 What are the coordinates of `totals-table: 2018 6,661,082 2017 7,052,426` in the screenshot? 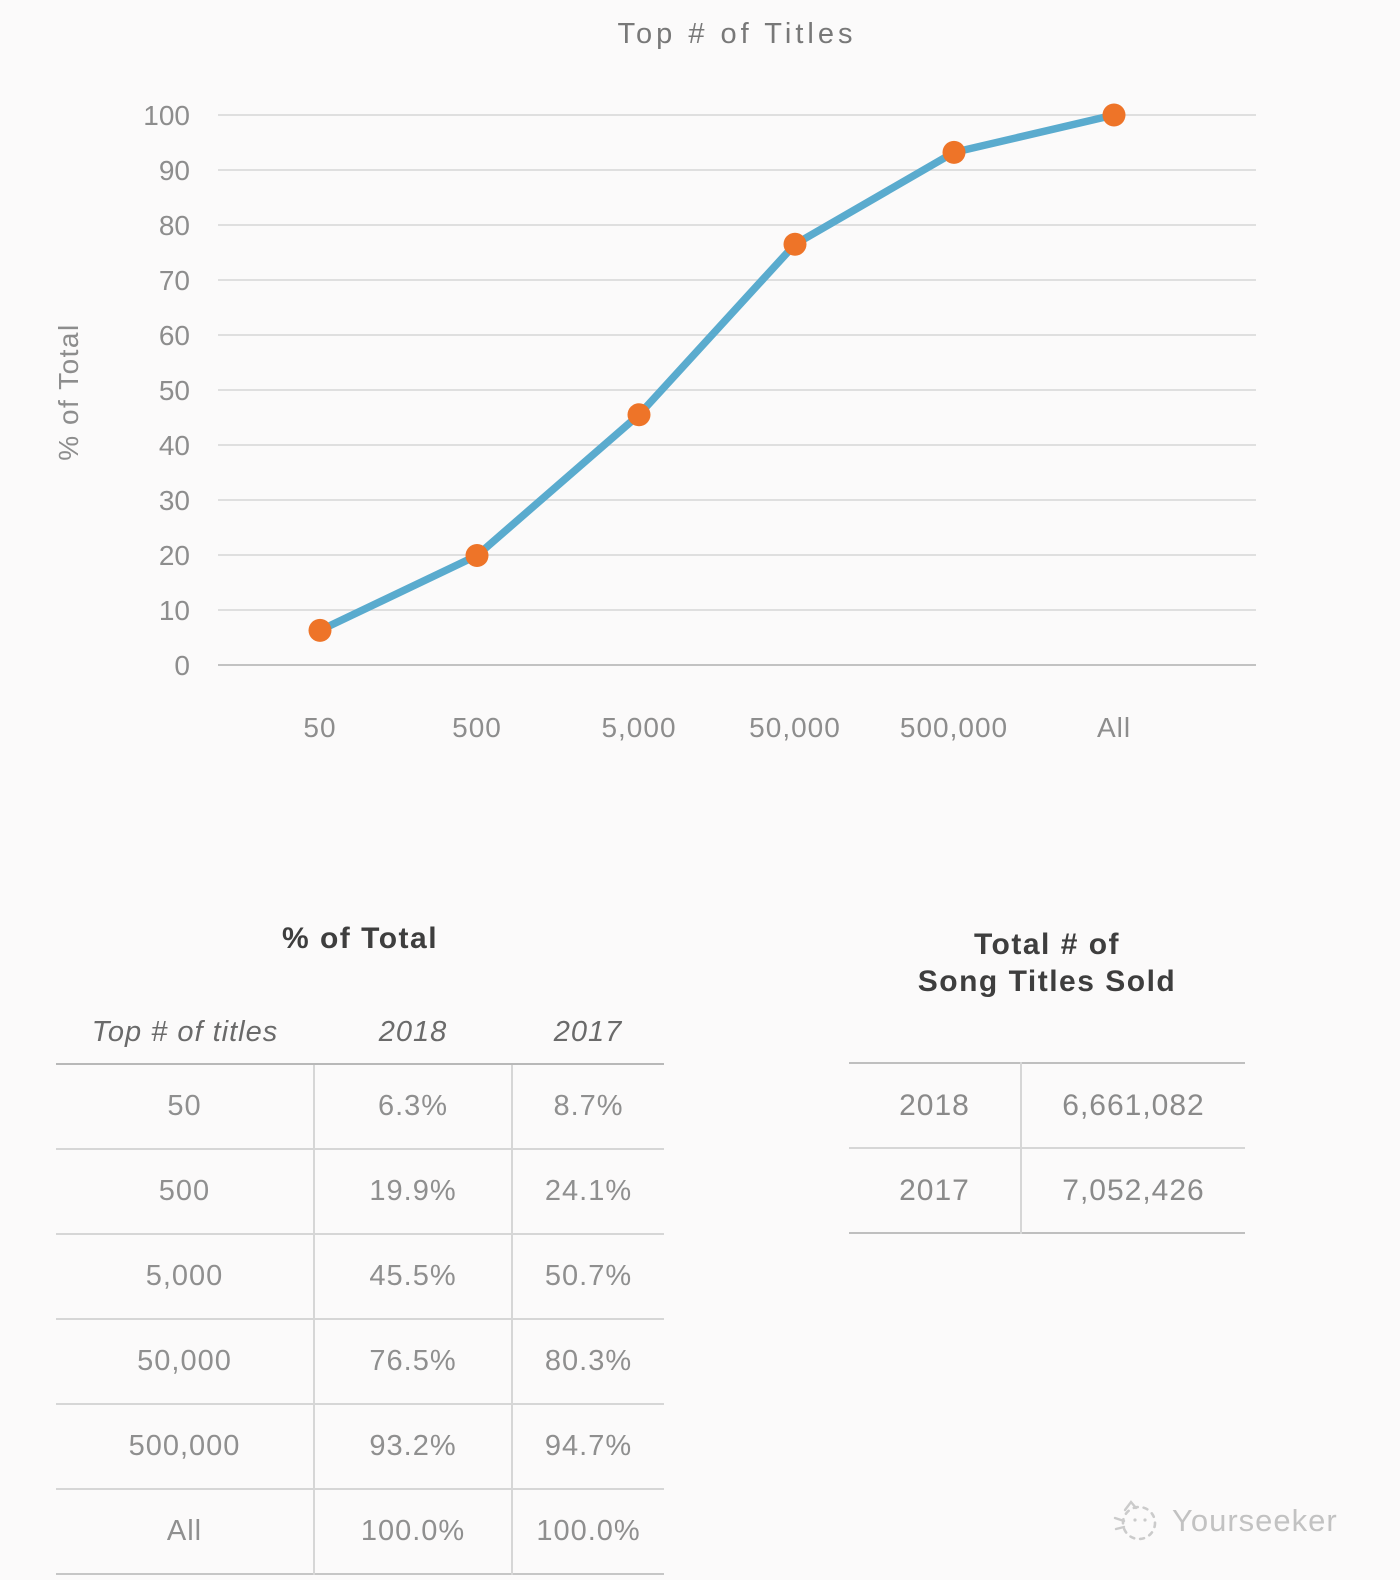 It's located at (1047, 1148).